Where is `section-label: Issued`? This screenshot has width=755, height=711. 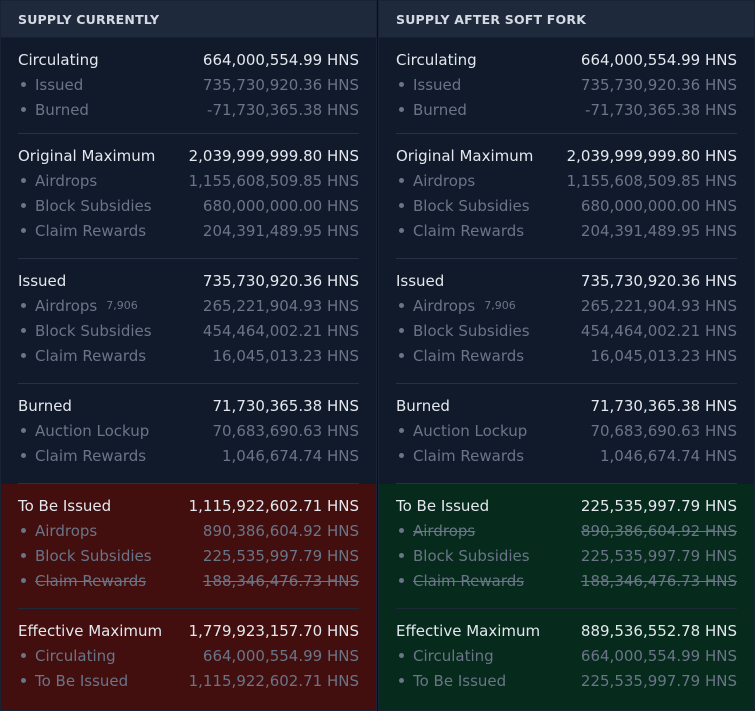 section-label: Issued is located at coordinates (420, 280).